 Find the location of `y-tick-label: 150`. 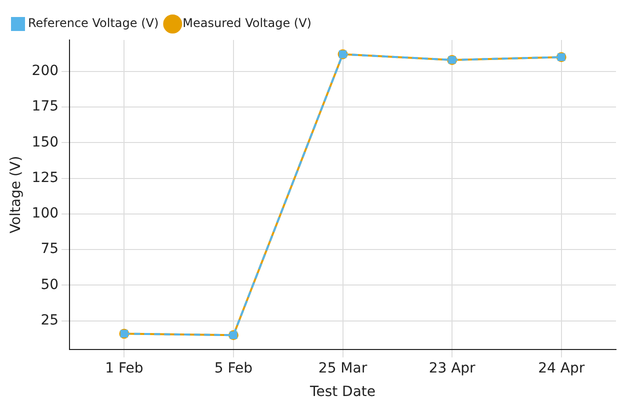

y-tick-label: 150 is located at coordinates (45, 142).